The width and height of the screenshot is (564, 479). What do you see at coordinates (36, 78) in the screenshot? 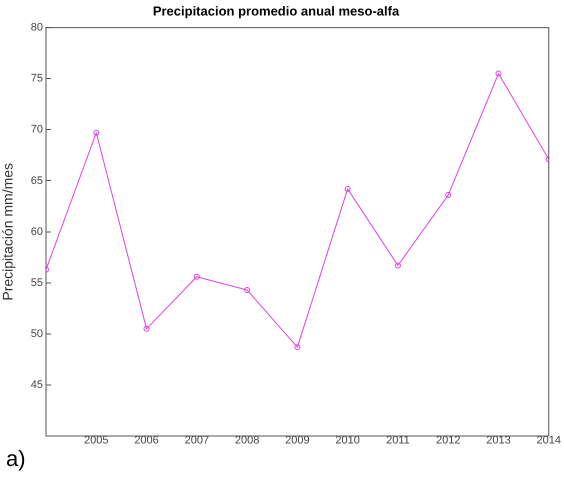
I see `y-tick-label: 75` at bounding box center [36, 78].